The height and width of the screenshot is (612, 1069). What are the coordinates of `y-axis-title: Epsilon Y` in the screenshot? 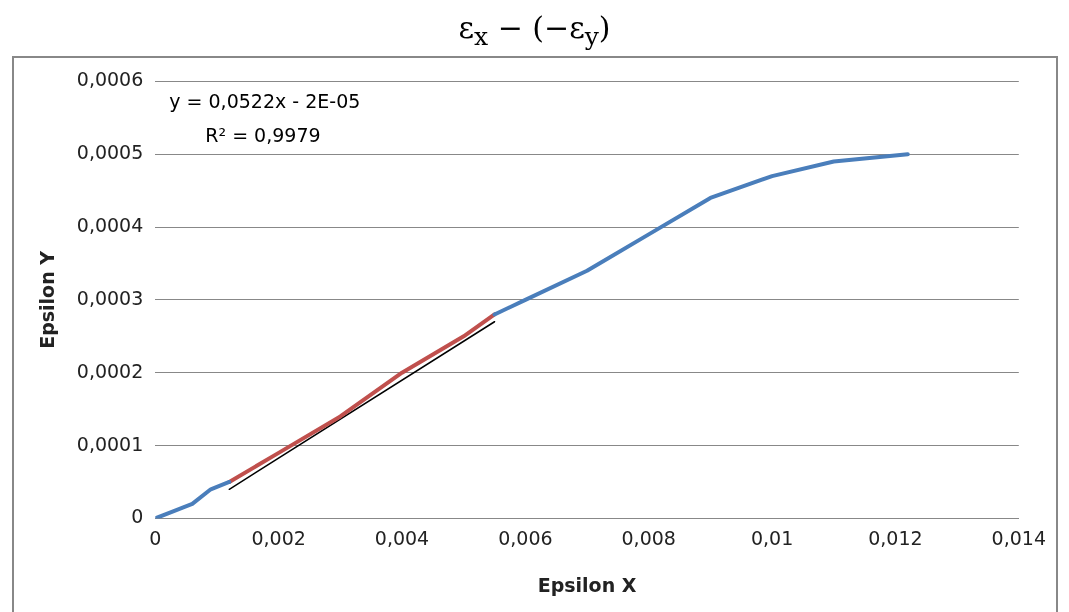 It's located at (47, 299).